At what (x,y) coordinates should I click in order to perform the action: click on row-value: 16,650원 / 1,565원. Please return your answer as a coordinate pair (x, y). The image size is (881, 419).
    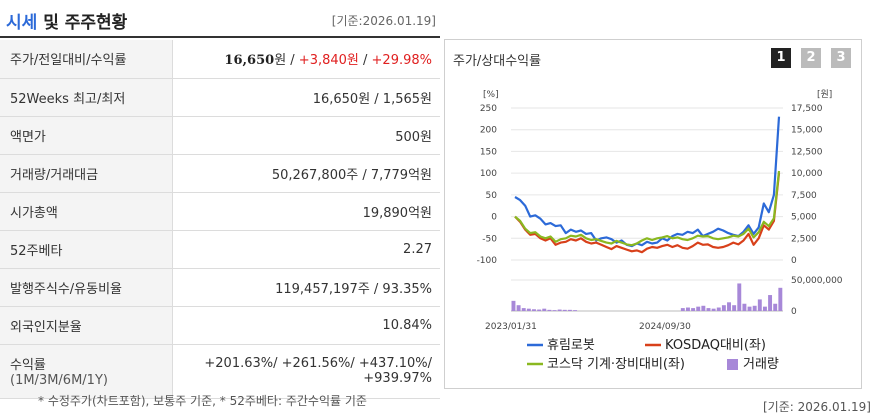
    Looking at the image, I should click on (306, 97).